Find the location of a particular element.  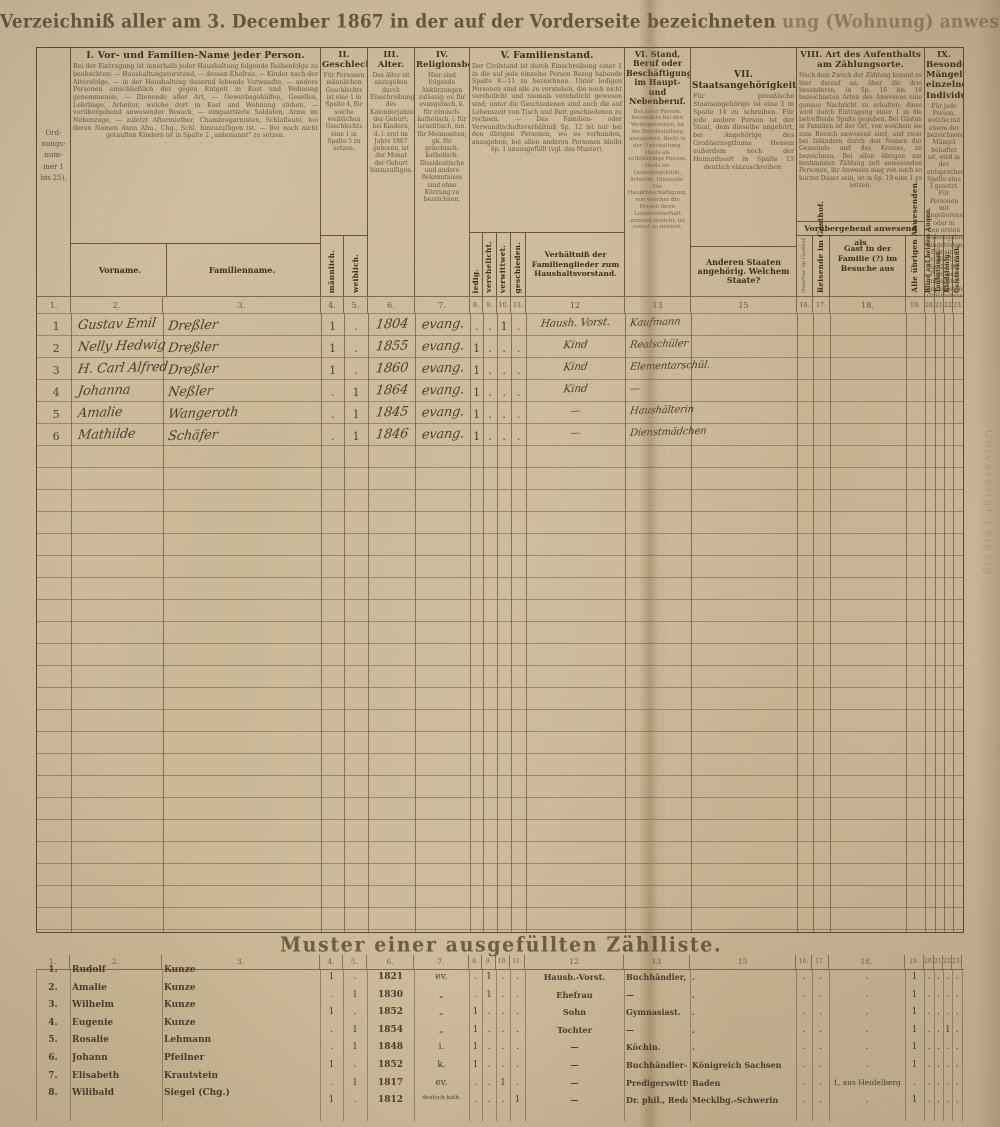

muster-cell-familienname: Krautstein is located at coordinates (191, 1075).